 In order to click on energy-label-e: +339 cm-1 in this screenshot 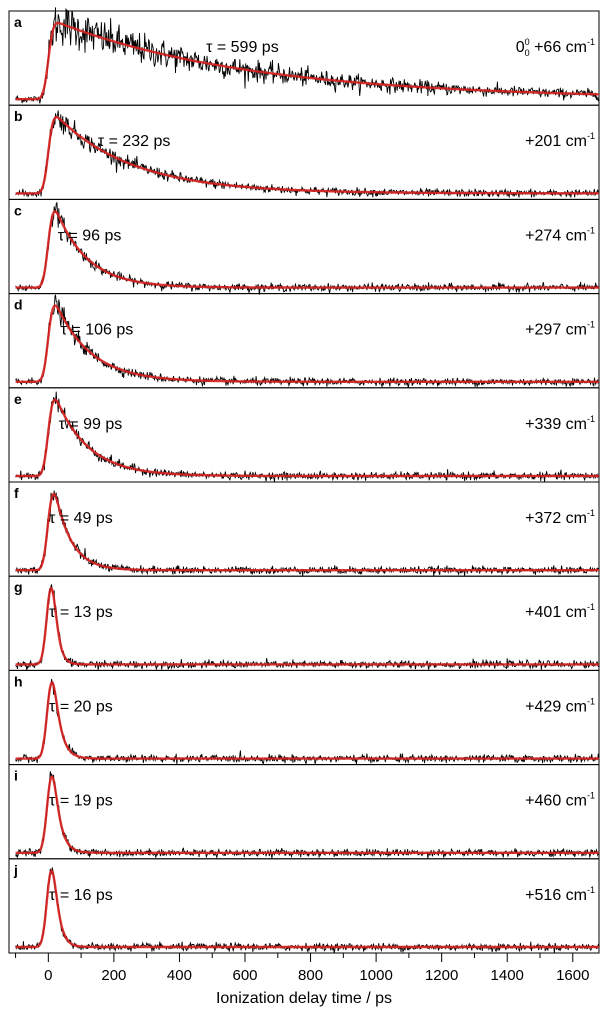, I will do `click(560, 423)`.